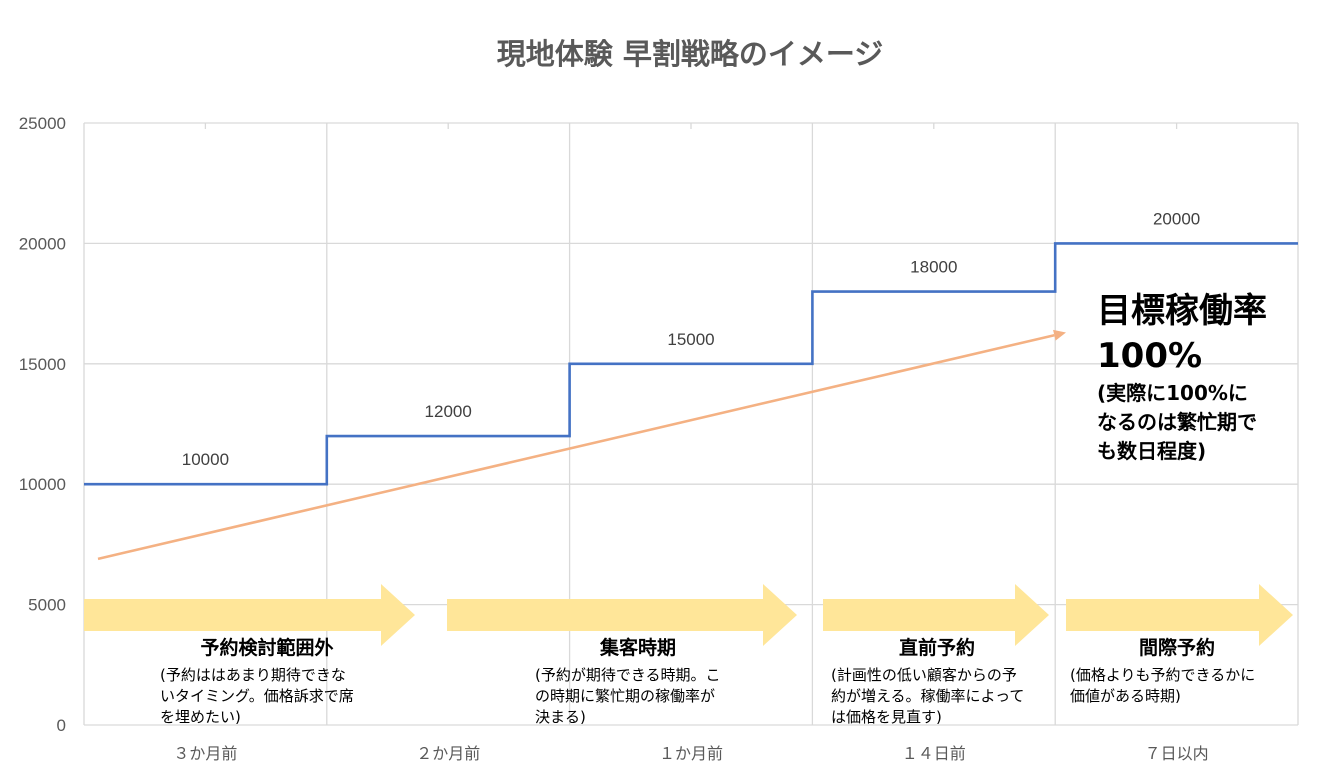 This screenshot has width=1326, height=783. What do you see at coordinates (253, 675) in the screenshot?
I see `phase-desc-0-0: (予約ははあまり期待できな` at bounding box center [253, 675].